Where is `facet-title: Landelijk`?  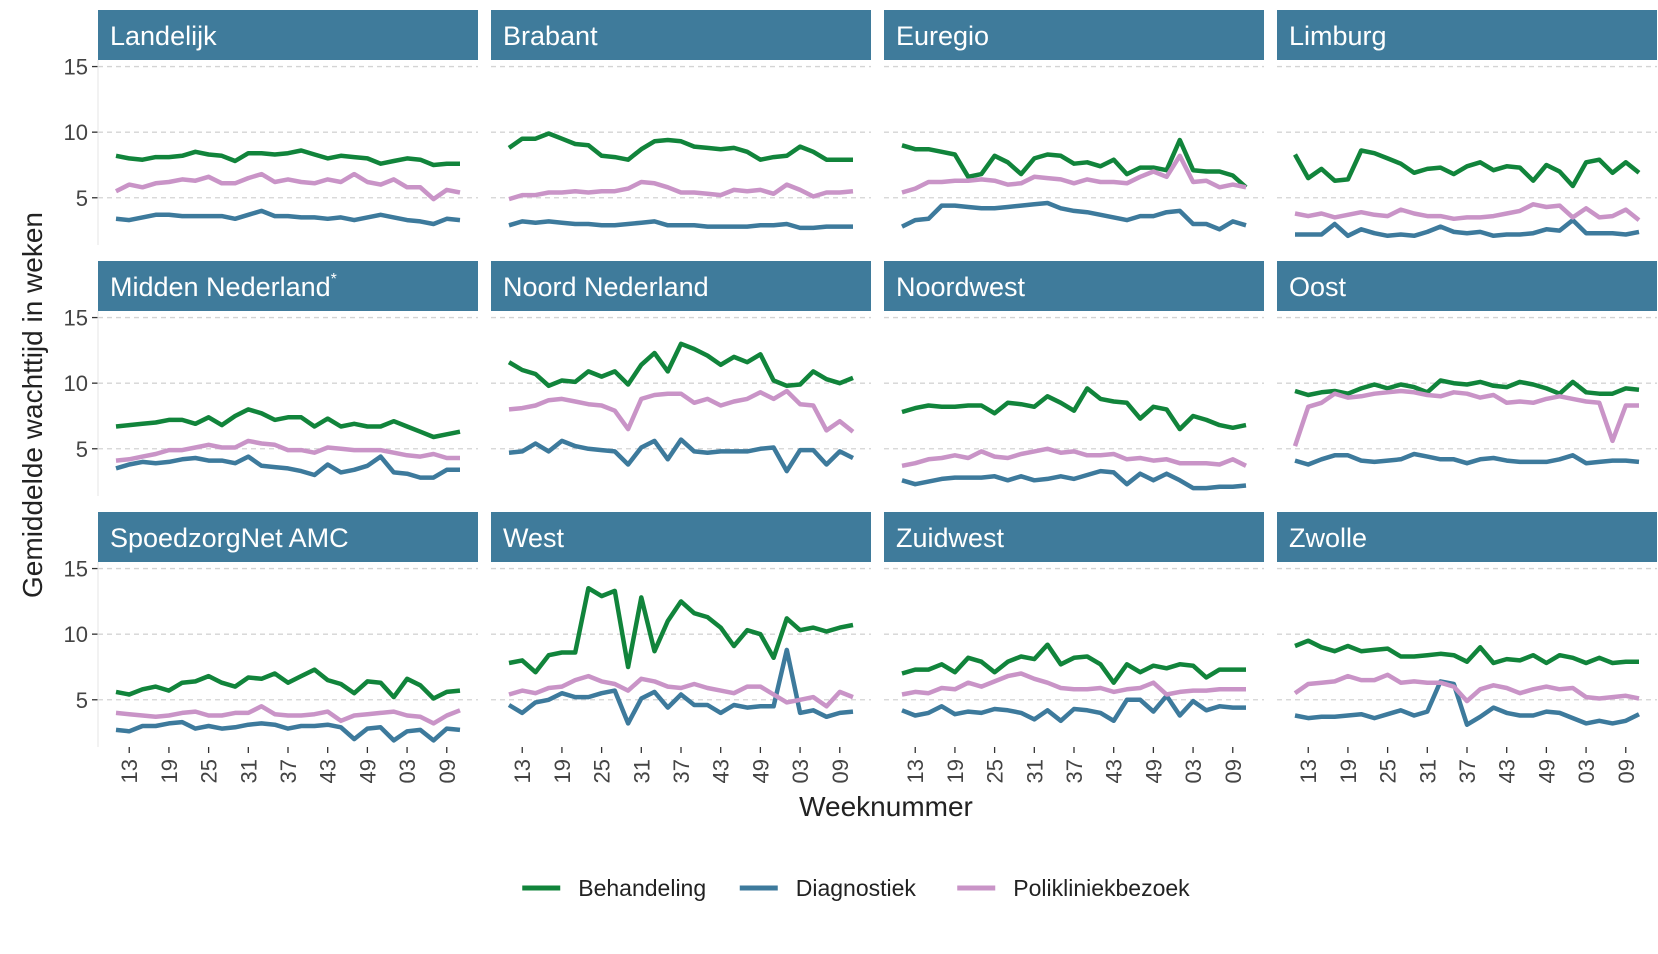 facet-title: Landelijk is located at coordinates (163, 36).